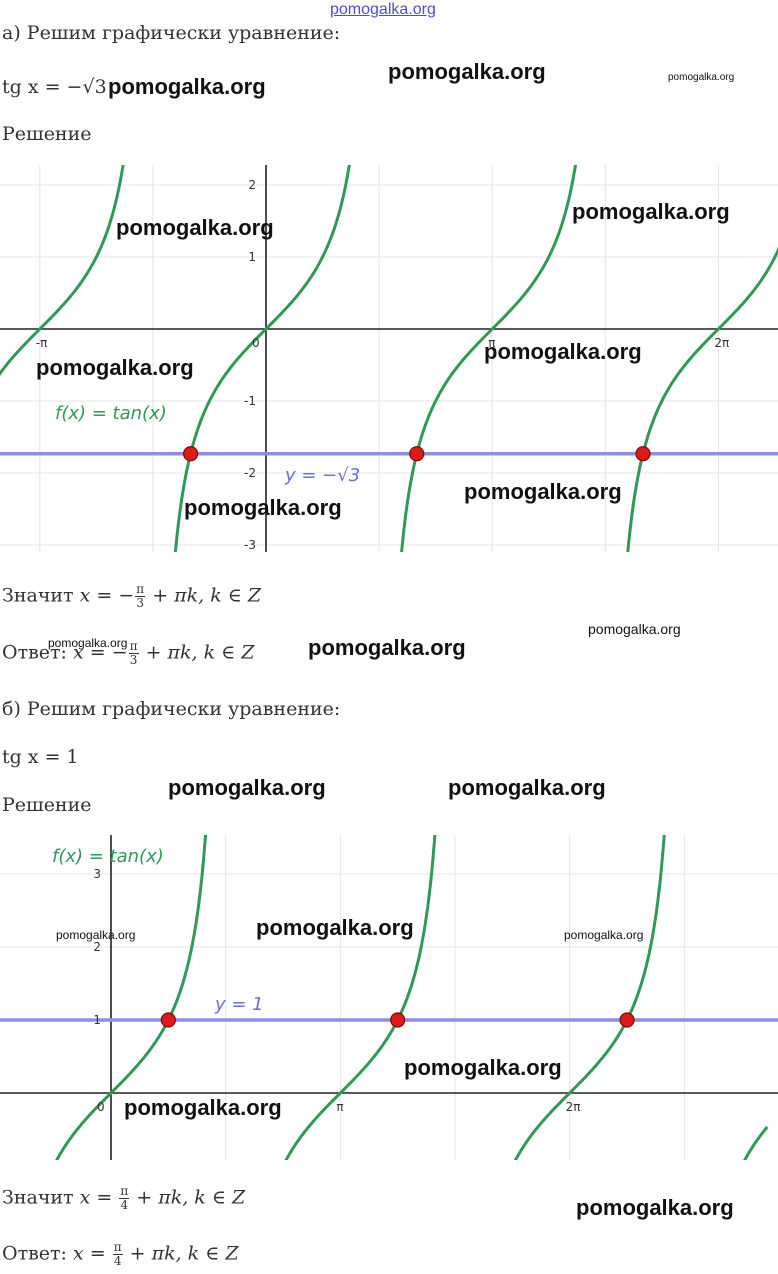  What do you see at coordinates (41, 1197) in the screenshot?
I see `part-b-conclusion-prefix: Значит` at bounding box center [41, 1197].